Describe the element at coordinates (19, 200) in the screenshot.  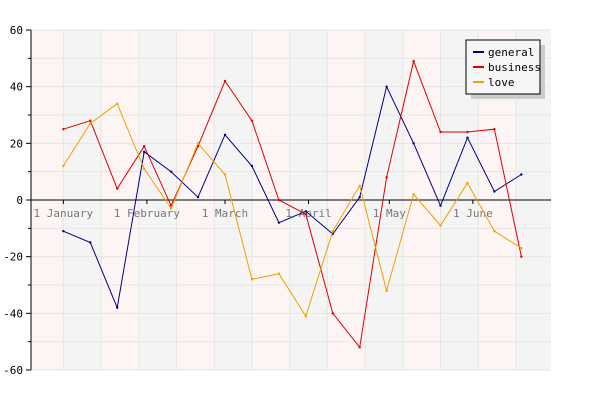
I see `y-tick-label: 0` at that location.